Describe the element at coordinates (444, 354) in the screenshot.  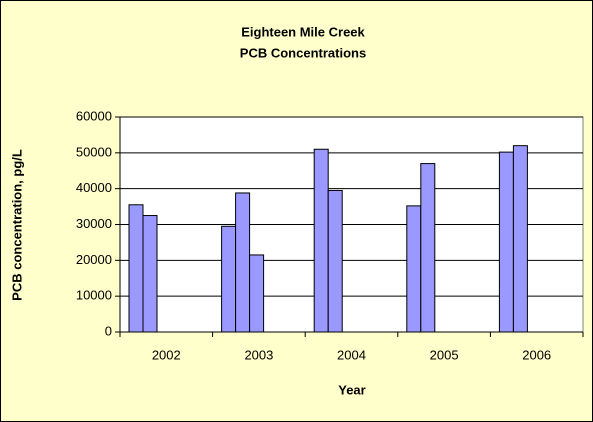
I see `x-tick-label: 2005` at that location.